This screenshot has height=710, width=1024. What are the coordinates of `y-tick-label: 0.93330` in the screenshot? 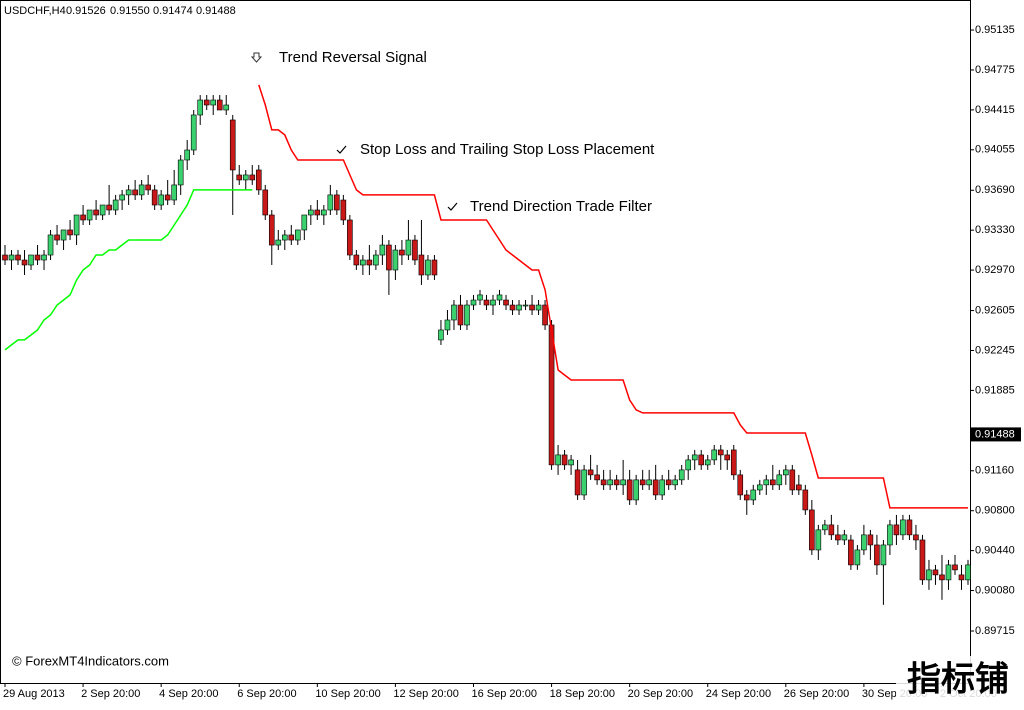 It's located at (995, 230).